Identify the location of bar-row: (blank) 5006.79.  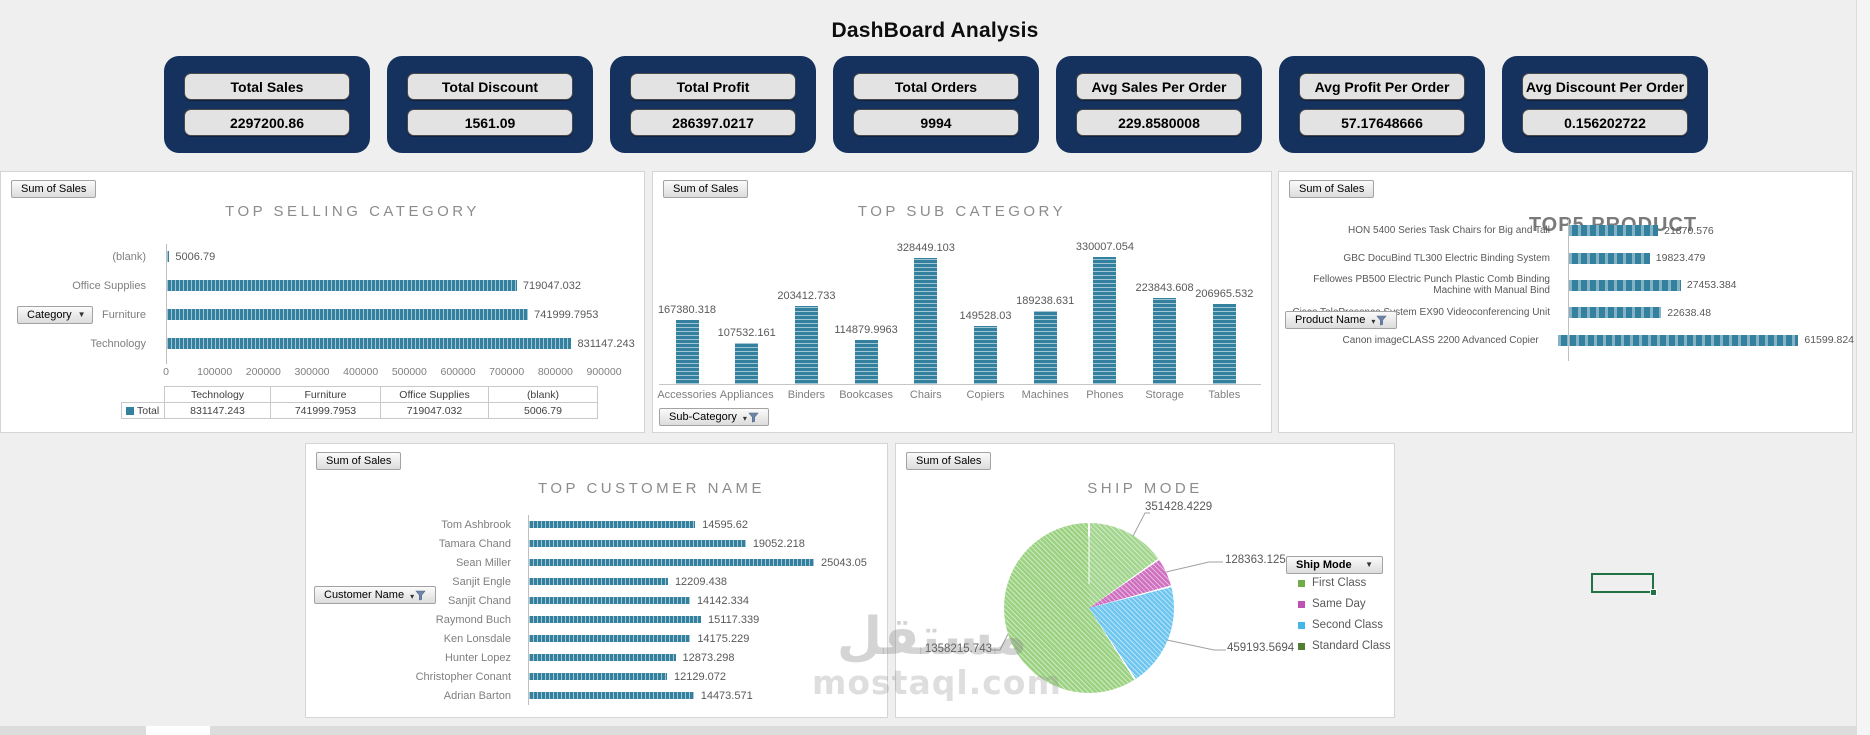
(323, 256).